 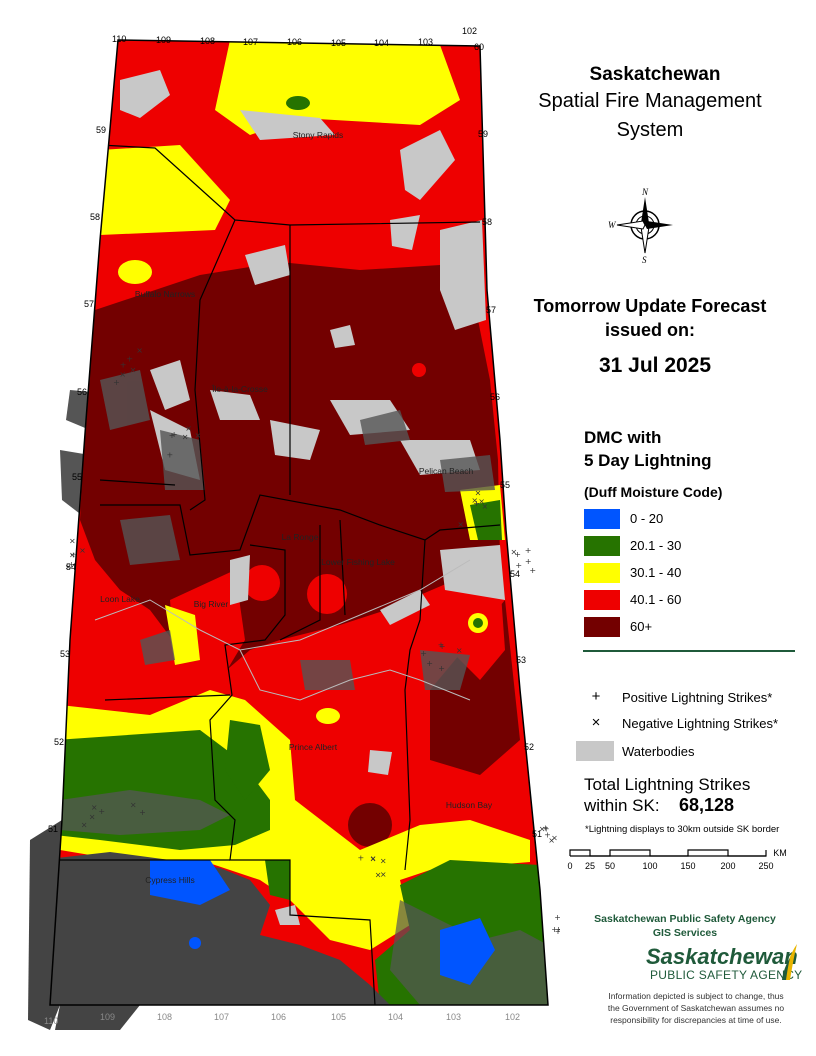 I want to click on spsa-logo-subtext: PUBLIC SAFETY AGENCY, so click(x=726, y=975).